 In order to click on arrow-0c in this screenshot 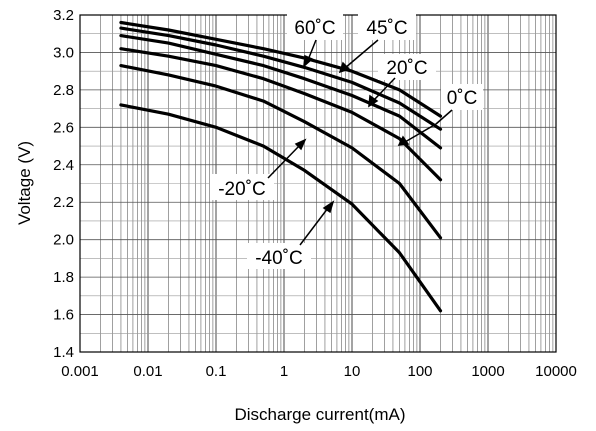, I will do `click(444, 117)`.